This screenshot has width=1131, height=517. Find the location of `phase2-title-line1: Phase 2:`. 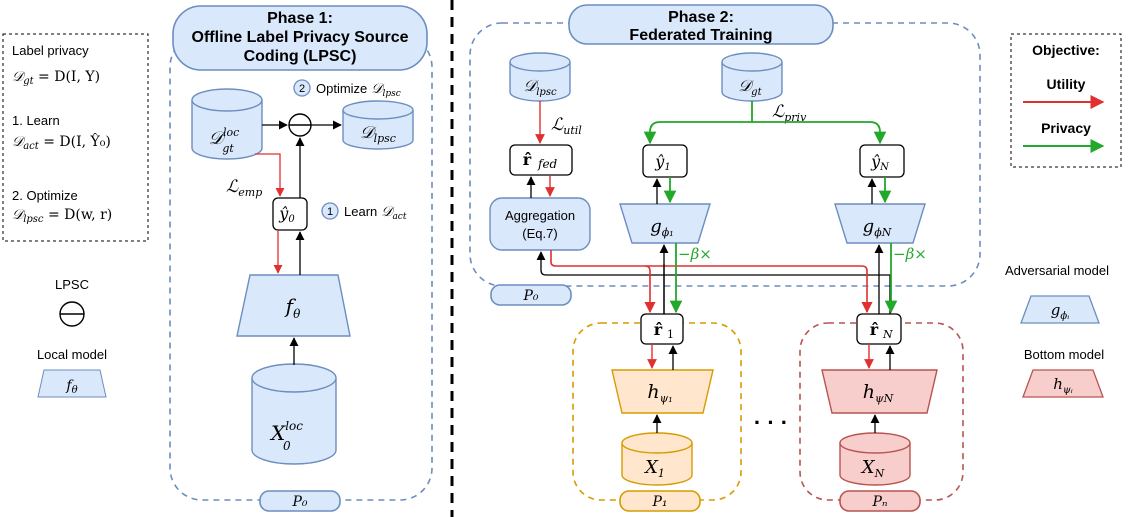

phase2-title-line1: Phase 2: is located at coordinates (701, 17).